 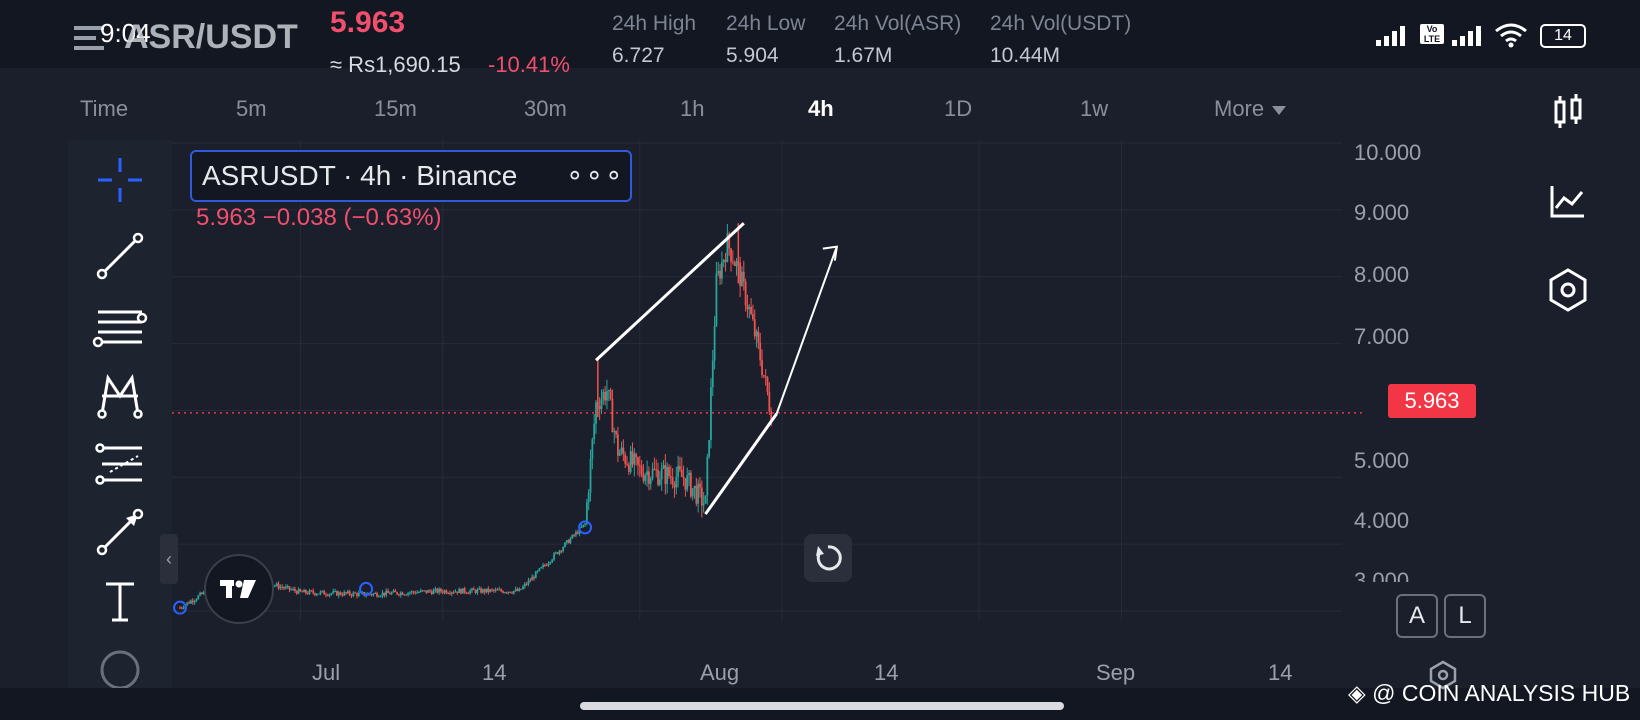 I want to click on chart-legend: ASRUSDT · 4h · Binance ∘∘∘, so click(x=411, y=176).